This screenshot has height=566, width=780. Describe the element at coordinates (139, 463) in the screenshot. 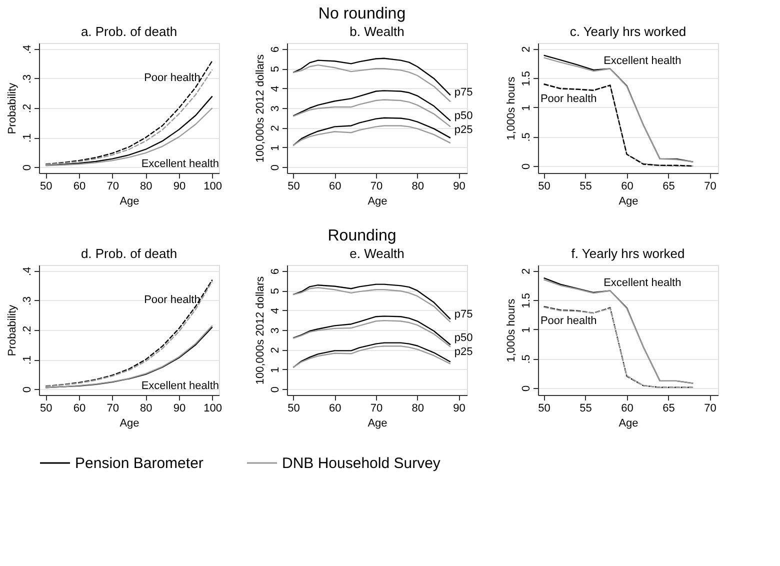

I see `legend-label: Pension Barometer` at that location.